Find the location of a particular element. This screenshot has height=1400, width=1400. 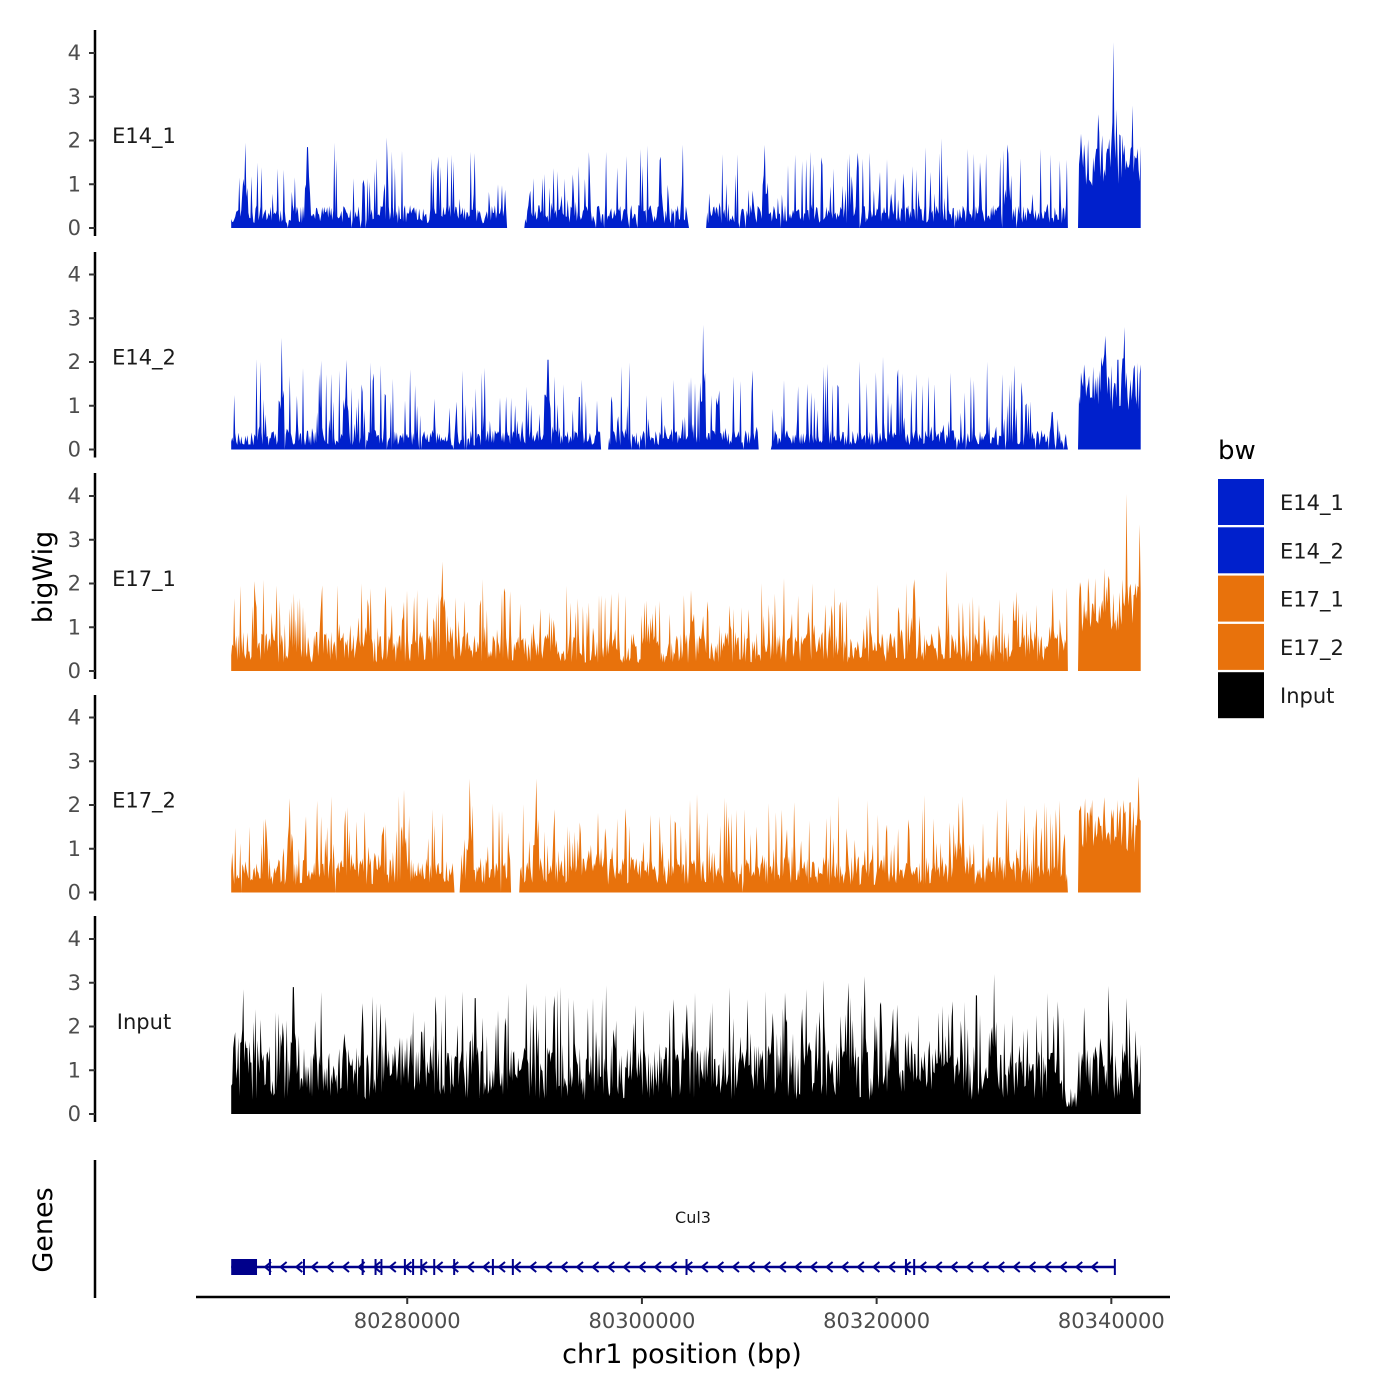

gene-name-label: Cul3 is located at coordinates (693, 1217).